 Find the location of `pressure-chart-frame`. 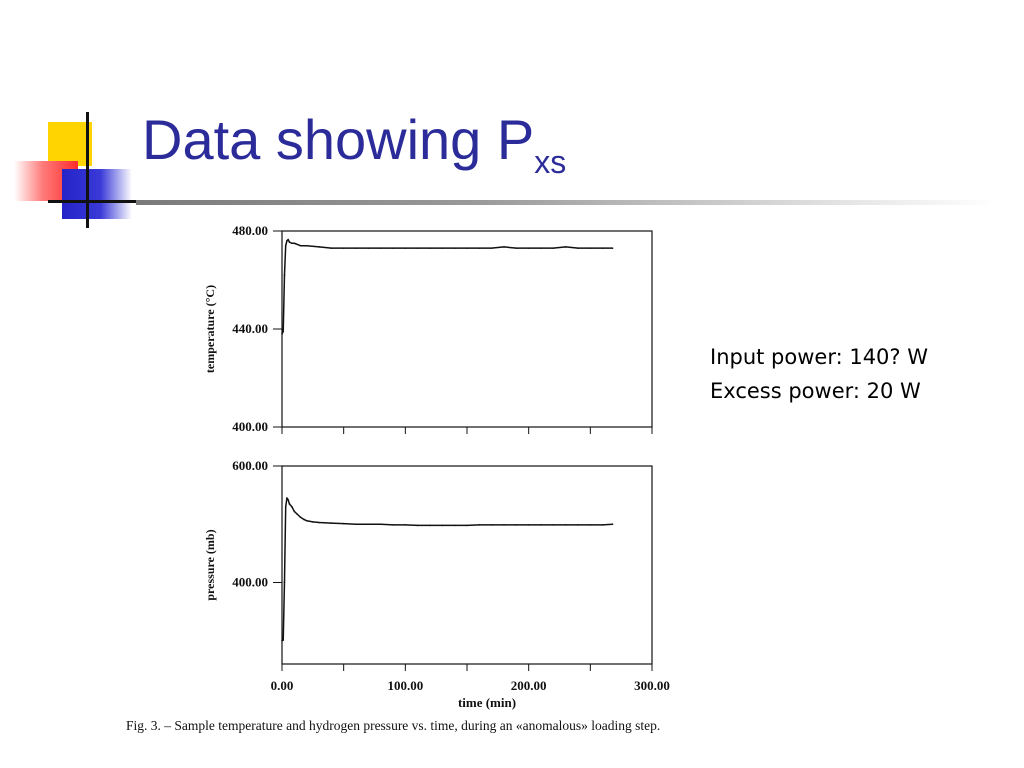

pressure-chart-frame is located at coordinates (467, 565).